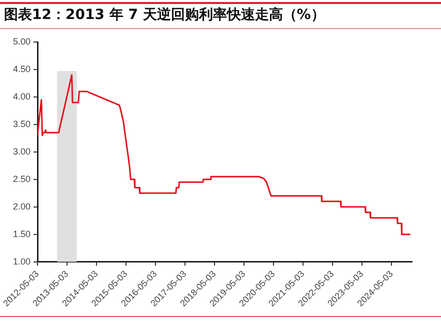 The height and width of the screenshot is (333, 441). What do you see at coordinates (21, 69) in the screenshot?
I see `y-tick-label: 4.50` at bounding box center [21, 69].